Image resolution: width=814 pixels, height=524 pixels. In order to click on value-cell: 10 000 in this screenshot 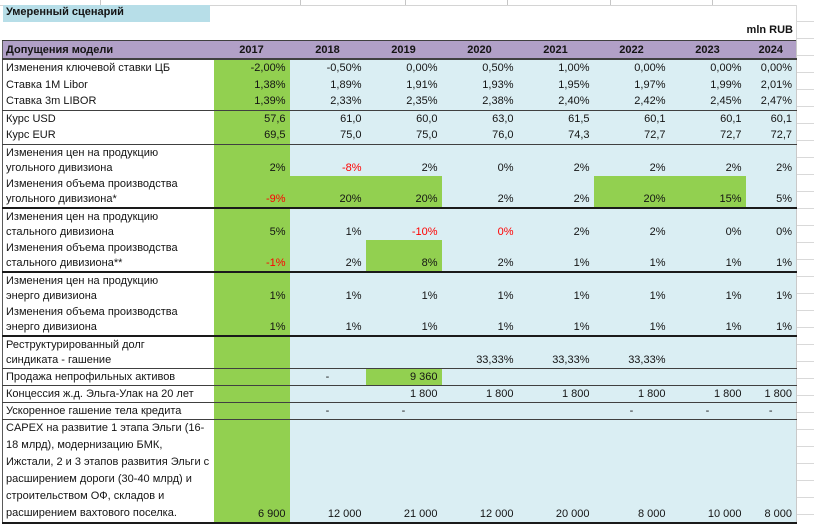, I will do `click(707, 471)`.